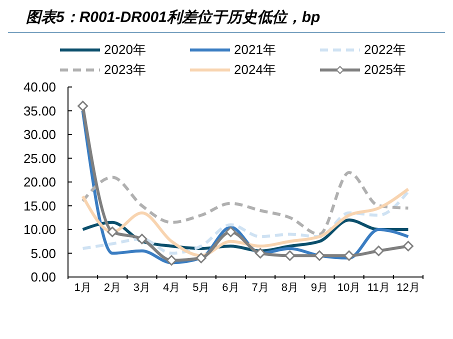  Describe the element at coordinates (255, 70) in the screenshot. I see `legend-label: 2024年` at that location.